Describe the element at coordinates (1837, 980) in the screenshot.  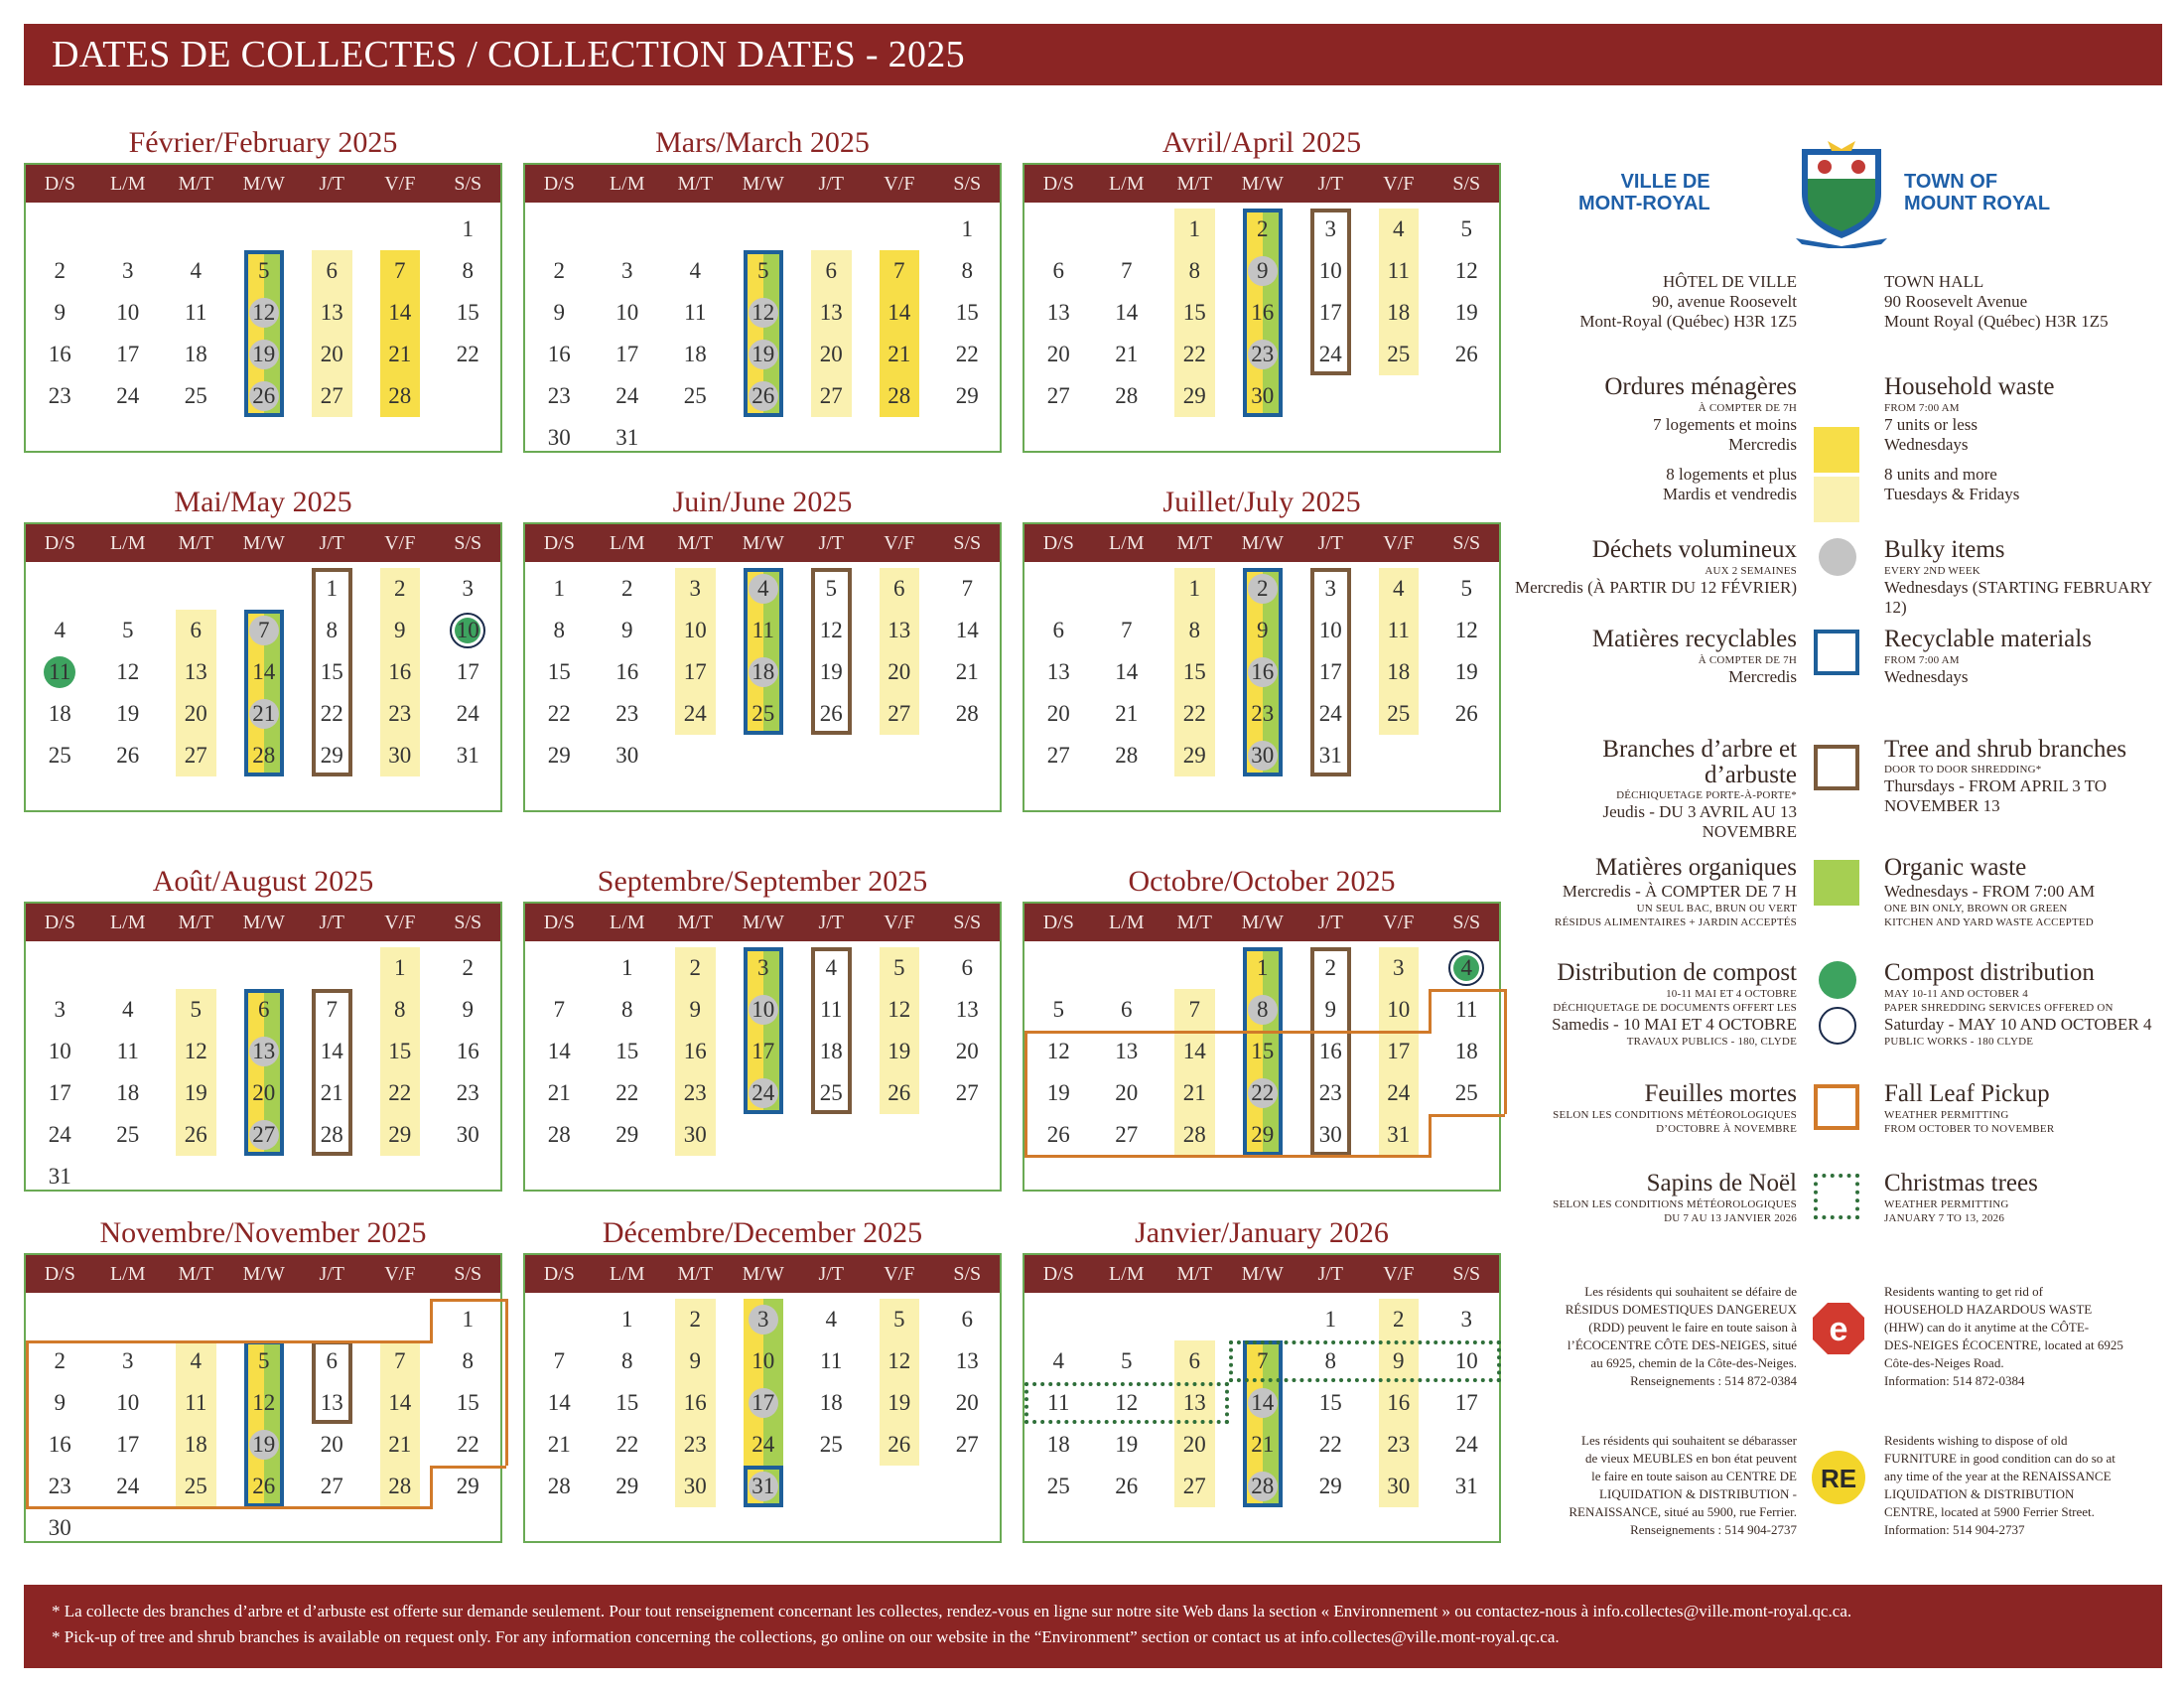
I see `compost-swatch` at that location.